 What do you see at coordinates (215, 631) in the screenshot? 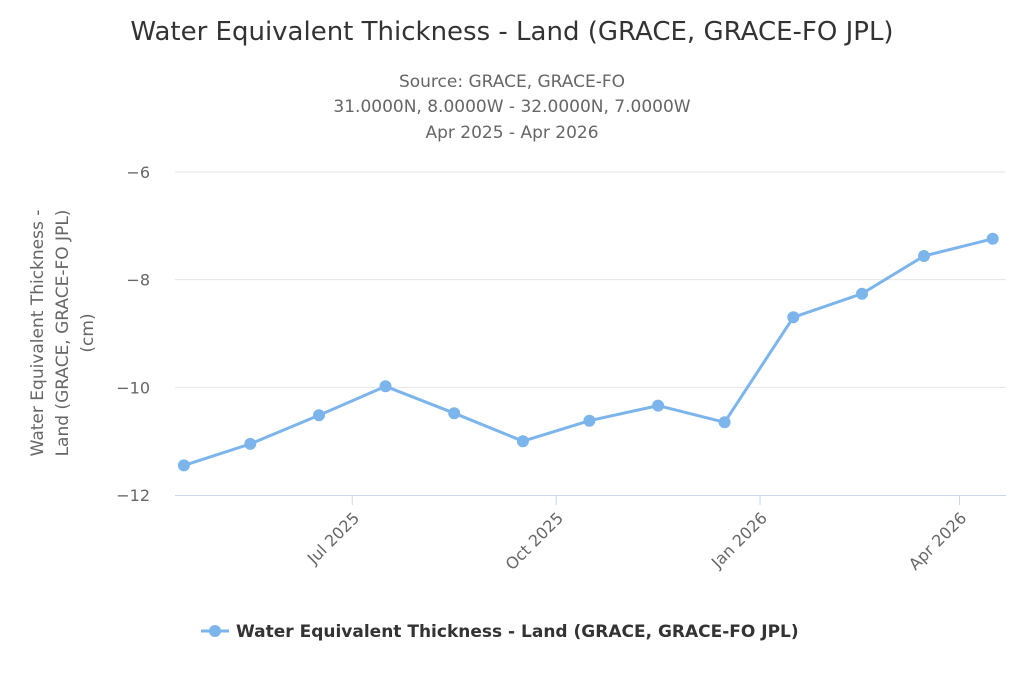
I see `legend-marker-symbol` at bounding box center [215, 631].